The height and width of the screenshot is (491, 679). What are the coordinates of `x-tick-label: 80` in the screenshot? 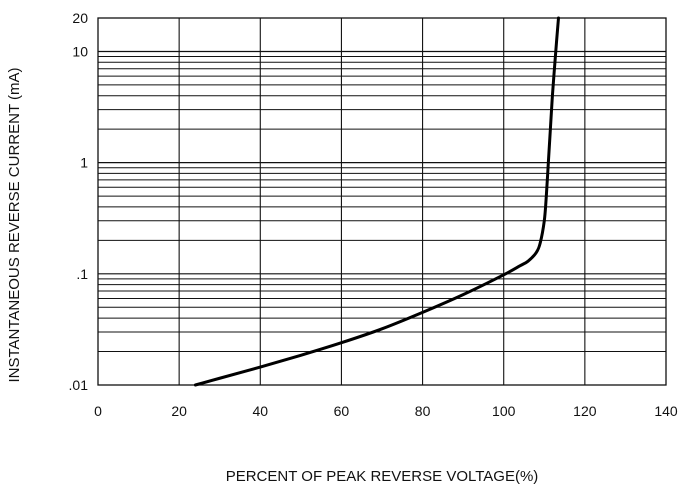 It's located at (423, 411).